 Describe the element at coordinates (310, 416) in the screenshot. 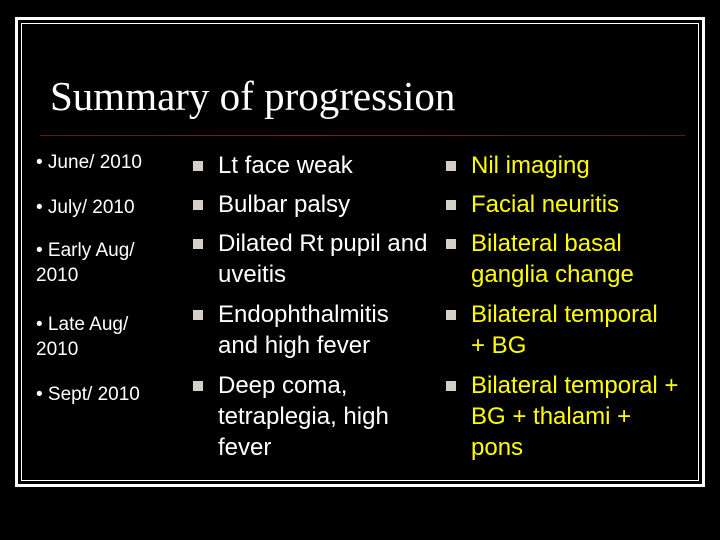

I see `finding-item: Deep coma, tetraplegia, high fever` at that location.